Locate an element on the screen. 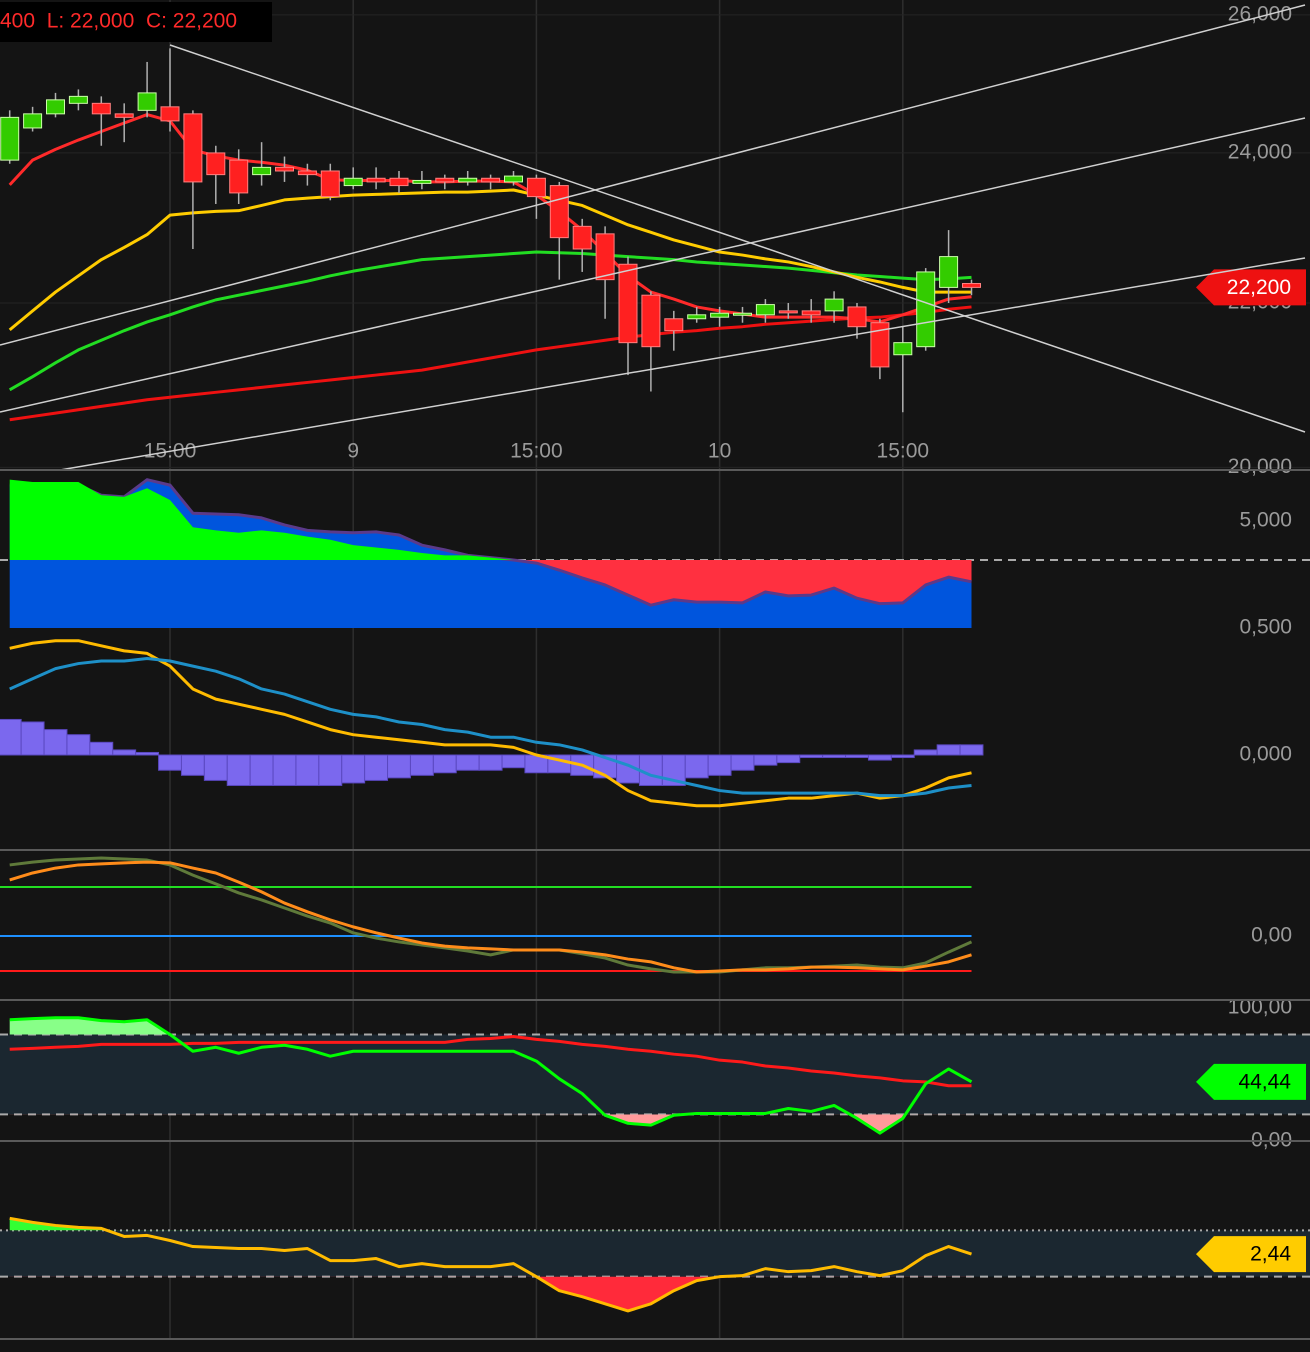 The image size is (1310, 1352). price-badge is located at coordinates (1251, 1254).